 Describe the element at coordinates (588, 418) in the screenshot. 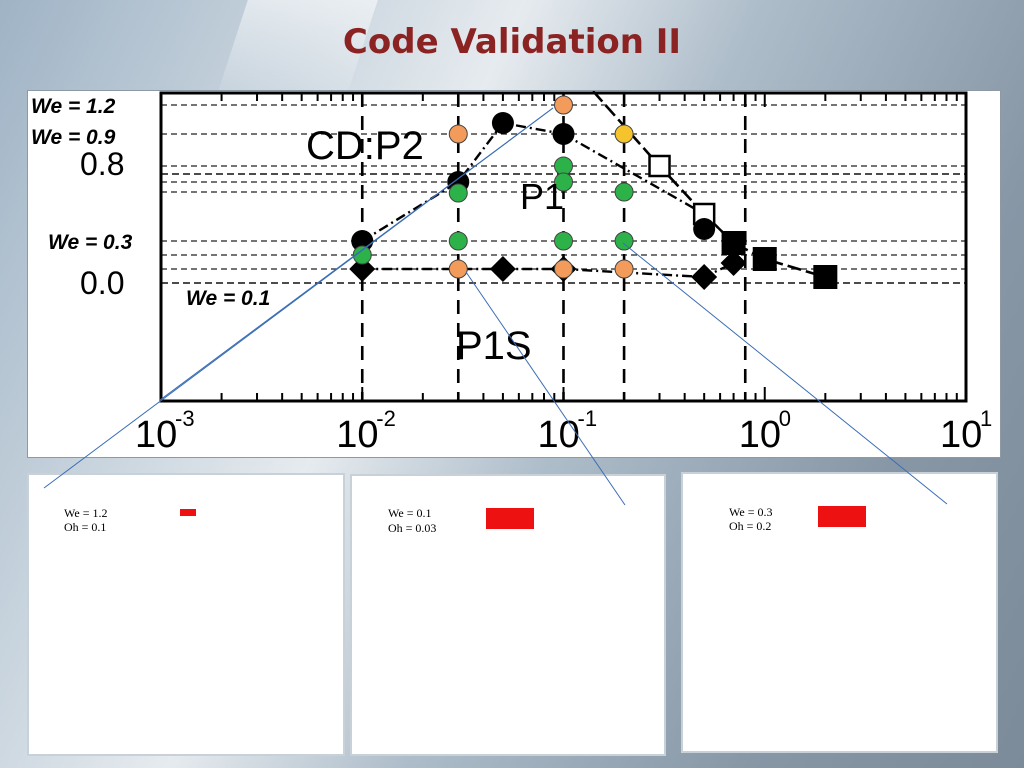

I see `x-tick-exp-2: -1` at that location.